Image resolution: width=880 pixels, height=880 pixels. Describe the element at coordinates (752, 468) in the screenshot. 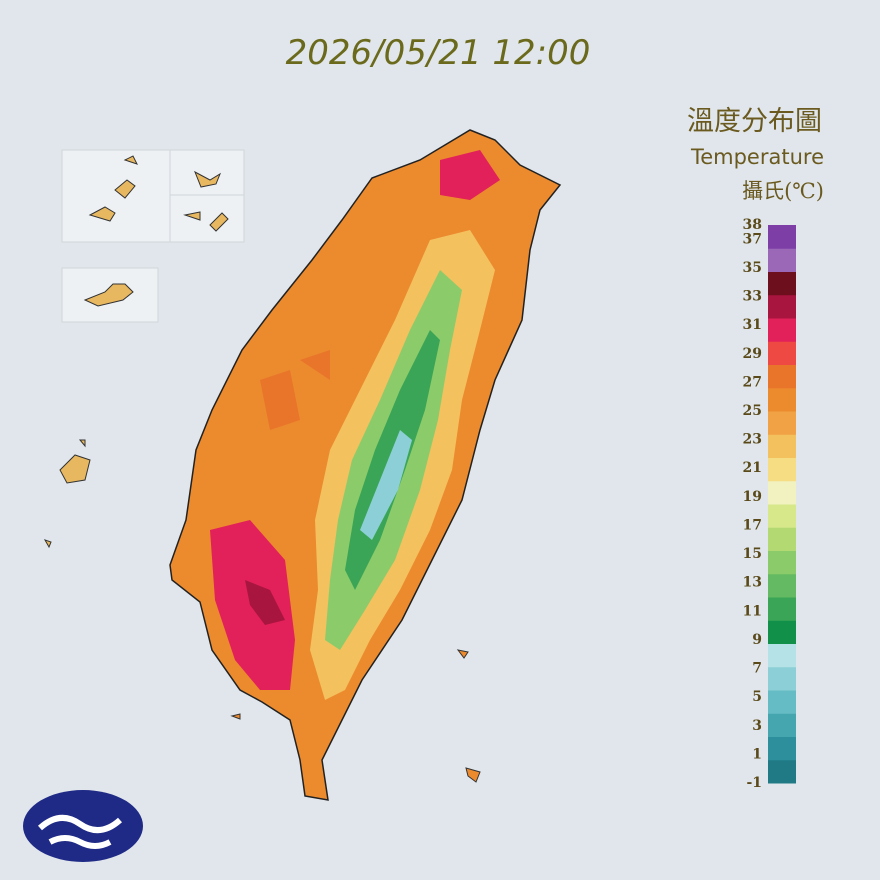

I see `legend-label: 21` at that location.